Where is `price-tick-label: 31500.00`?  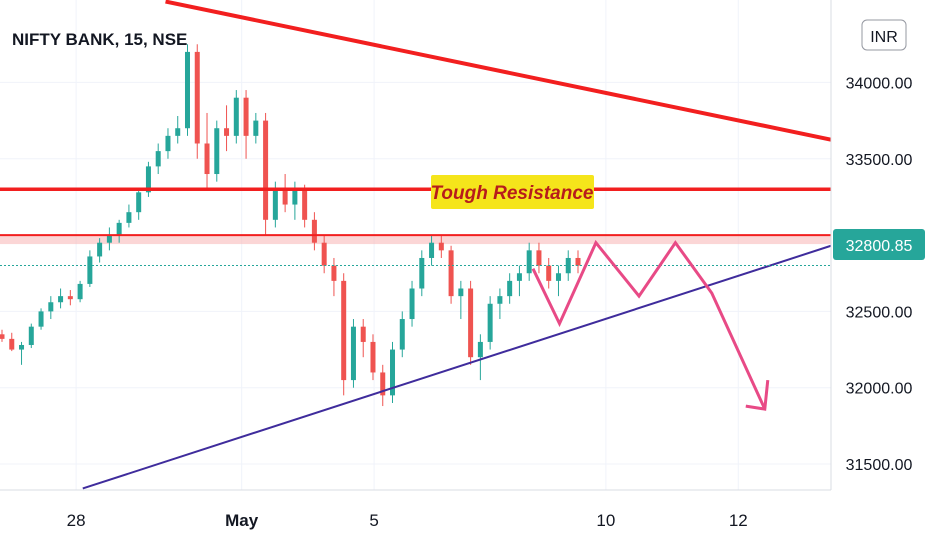
price-tick-label: 31500.00 is located at coordinates (879, 465).